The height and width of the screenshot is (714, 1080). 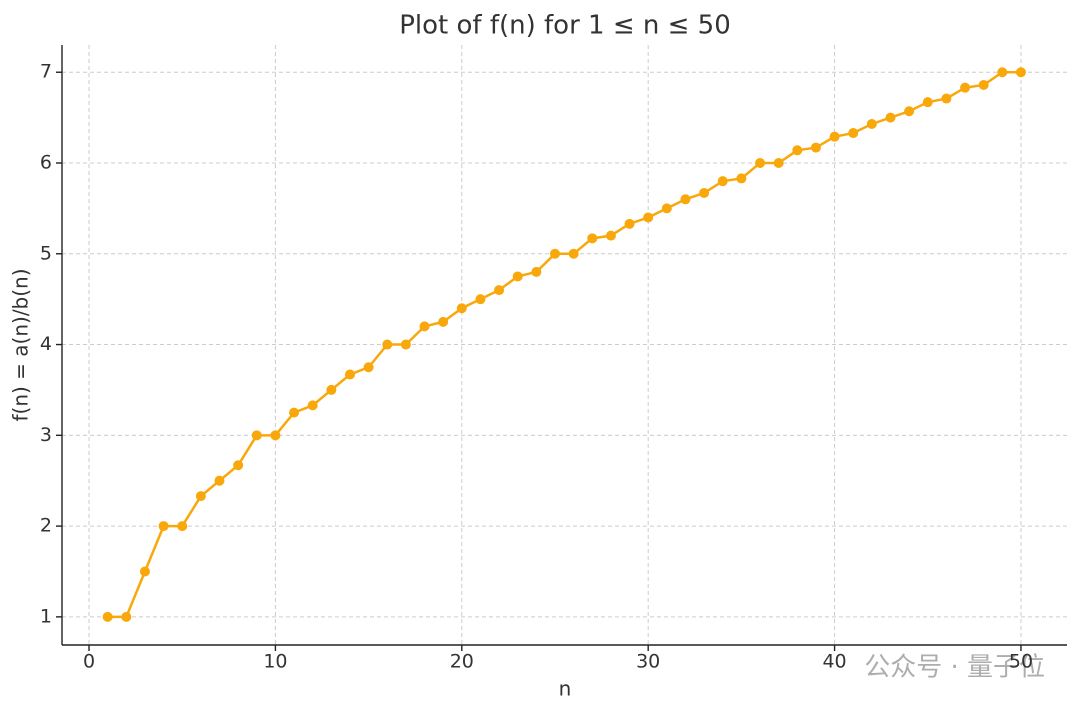 What do you see at coordinates (46, 253) in the screenshot?
I see `y-tick-label: 5` at bounding box center [46, 253].